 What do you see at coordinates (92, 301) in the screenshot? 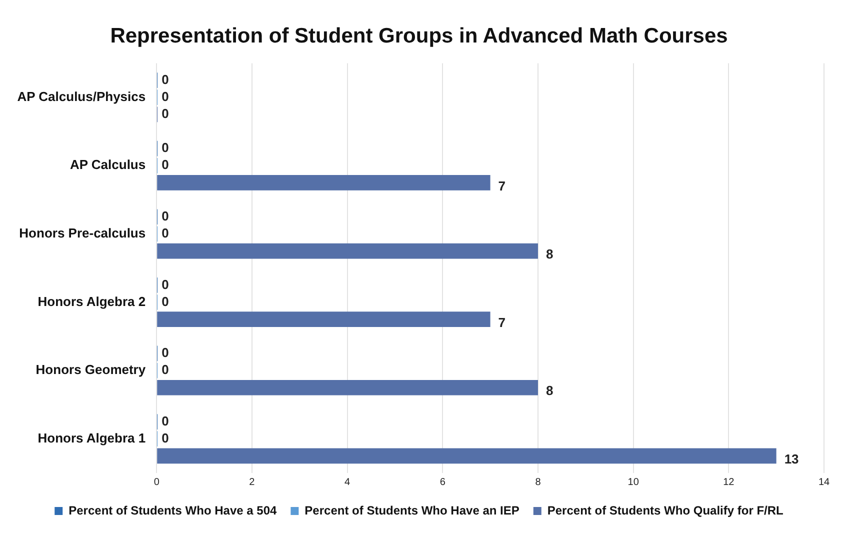
I see `y-tick-label: Honors Algebra 2` at bounding box center [92, 301].